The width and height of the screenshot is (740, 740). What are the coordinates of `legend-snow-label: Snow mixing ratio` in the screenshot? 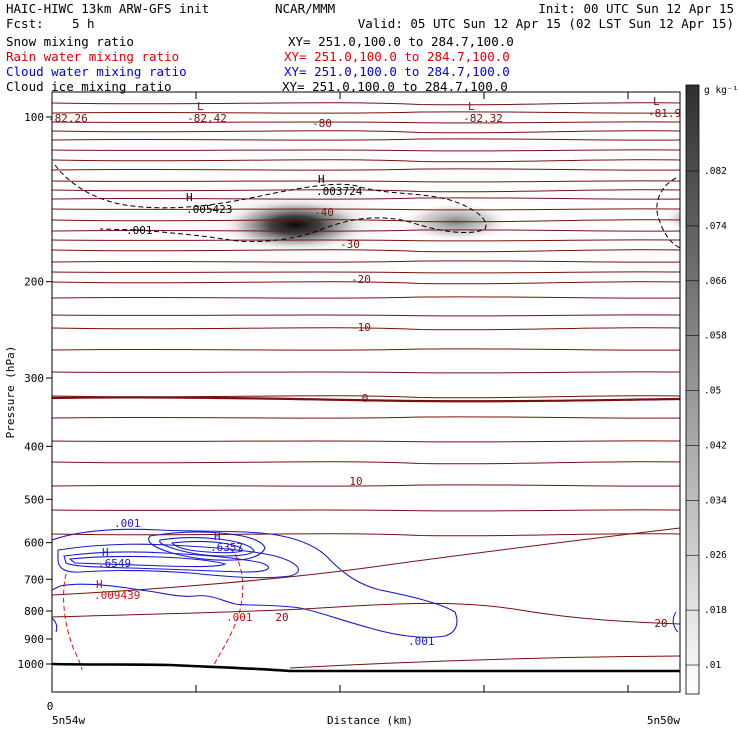 It's located at (70, 41).